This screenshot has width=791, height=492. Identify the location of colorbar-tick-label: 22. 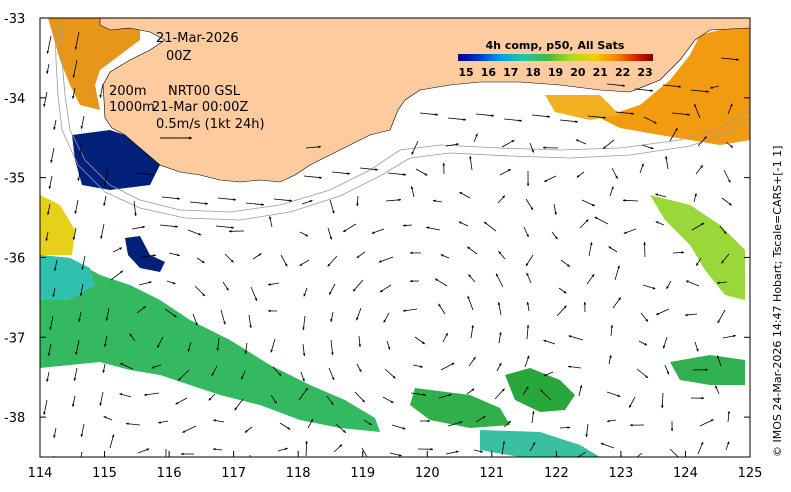
(622, 72).